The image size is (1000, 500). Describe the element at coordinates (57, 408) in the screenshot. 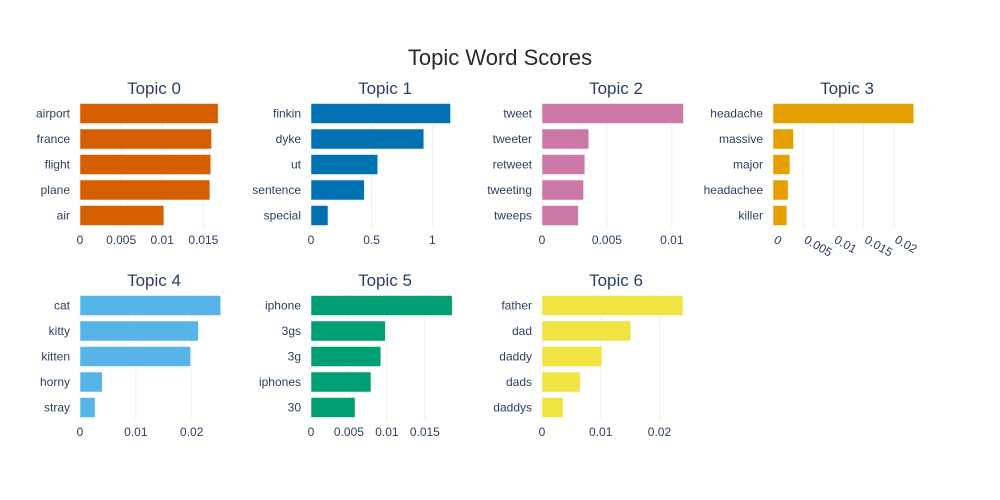

I see `category-label: stray` at that location.